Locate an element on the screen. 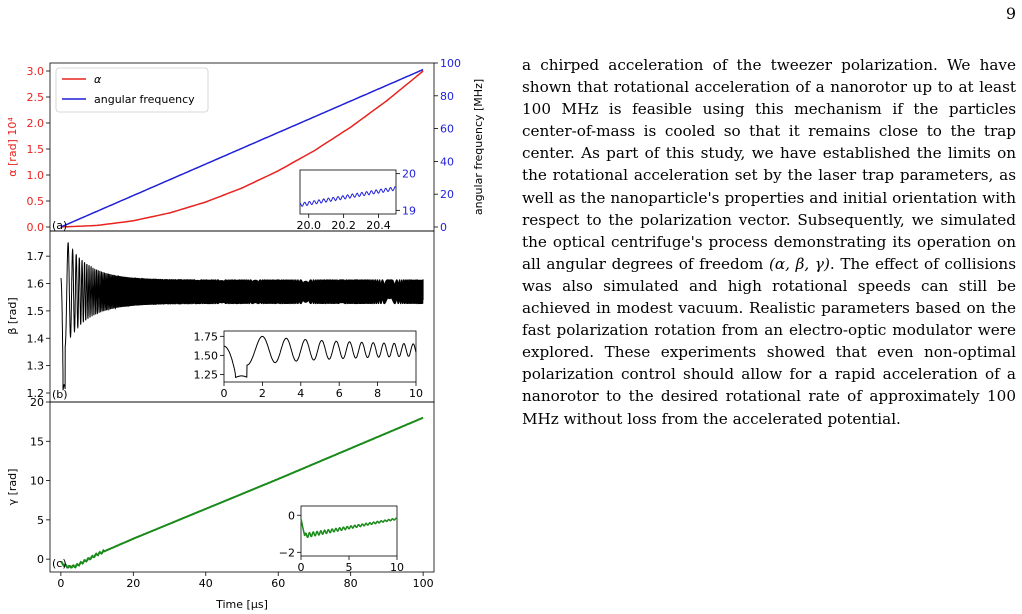 The width and height of the screenshot is (1022, 614). panel-c-y-tick-label: 5 is located at coordinates (40, 520).